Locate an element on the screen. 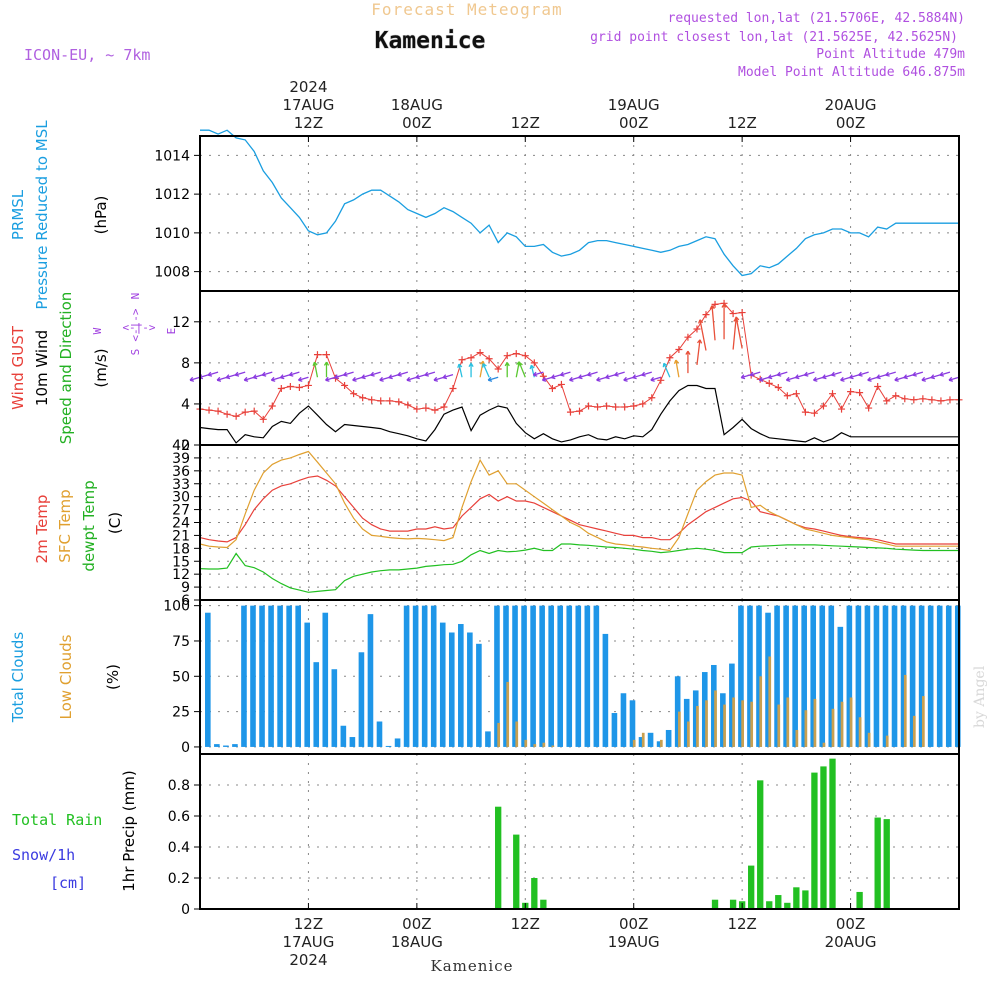  y-tick-label: 27 is located at coordinates (181, 511).